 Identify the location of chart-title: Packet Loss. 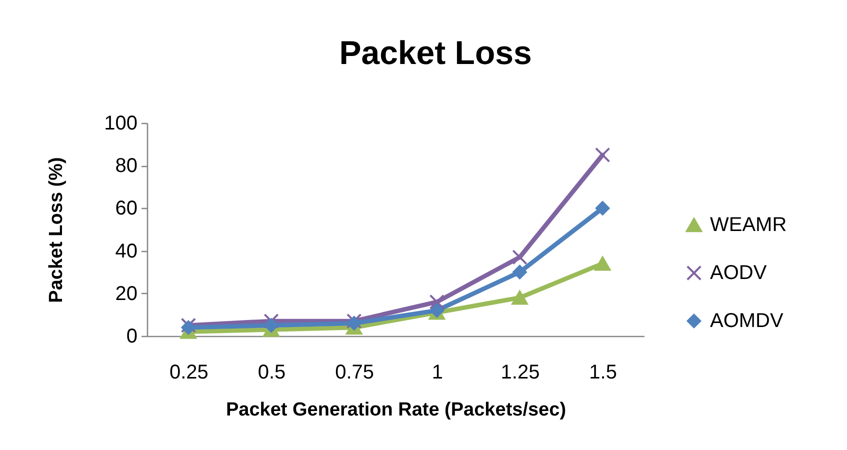
(435, 52).